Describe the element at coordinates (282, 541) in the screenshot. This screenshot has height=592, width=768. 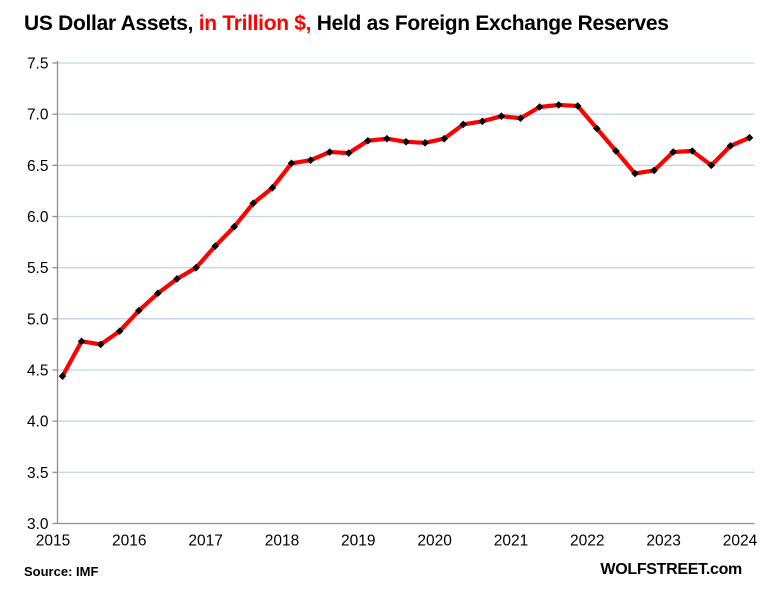
I see `x-tick-label: 2018` at that location.